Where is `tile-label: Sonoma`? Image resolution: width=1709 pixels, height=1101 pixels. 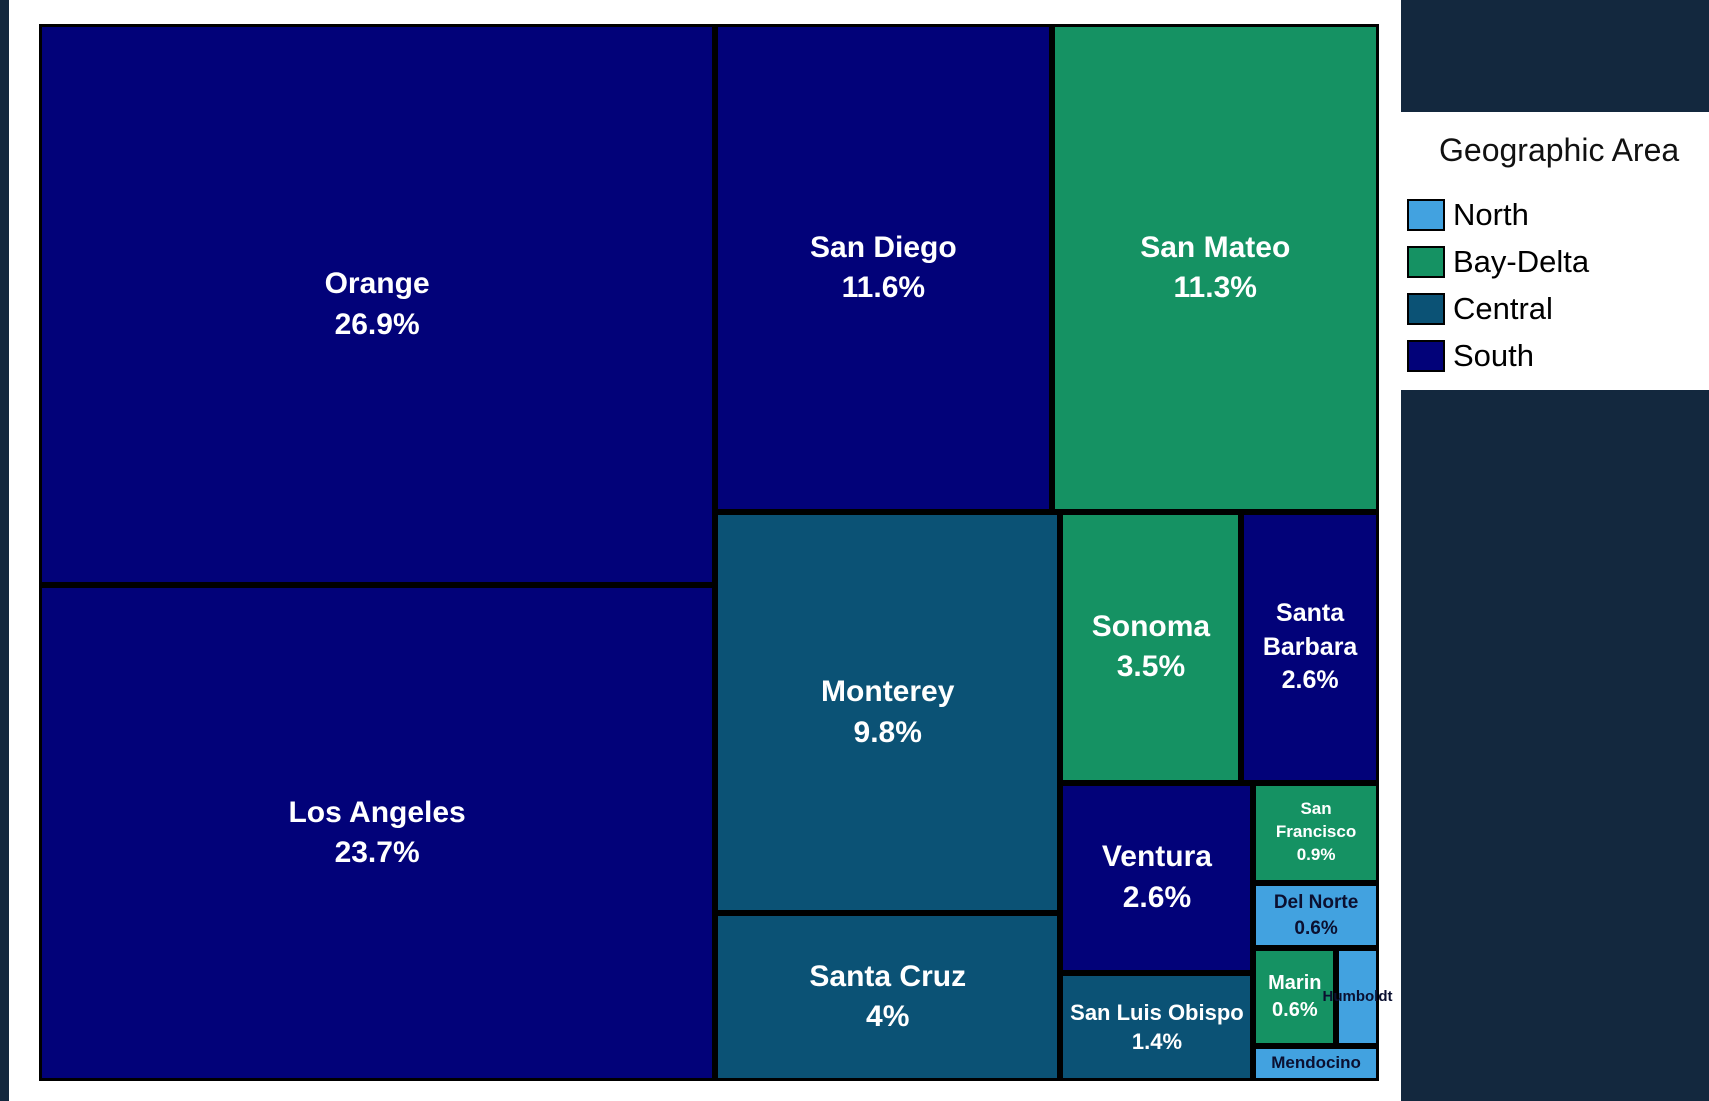 tile-label: Sonoma is located at coordinates (1151, 626).